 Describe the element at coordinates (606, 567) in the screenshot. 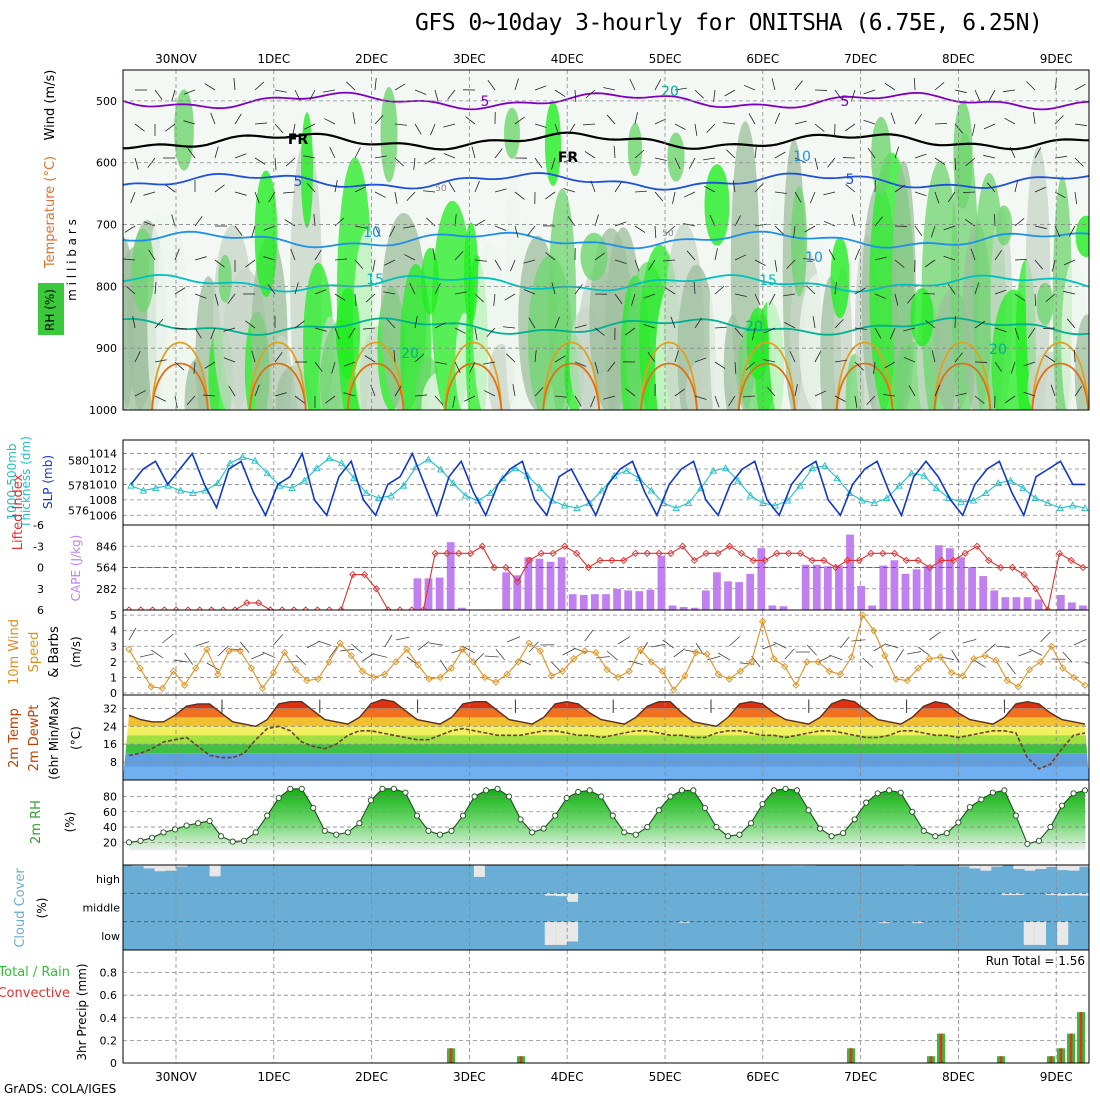

I see `lifted-cape-plot` at that location.